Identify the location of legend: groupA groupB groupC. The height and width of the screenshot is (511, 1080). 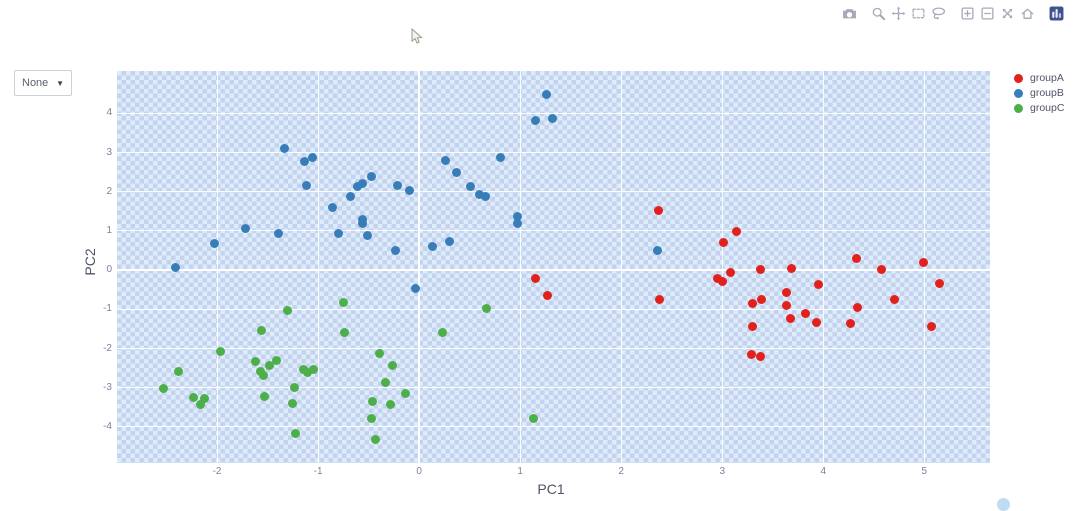
(1039, 93).